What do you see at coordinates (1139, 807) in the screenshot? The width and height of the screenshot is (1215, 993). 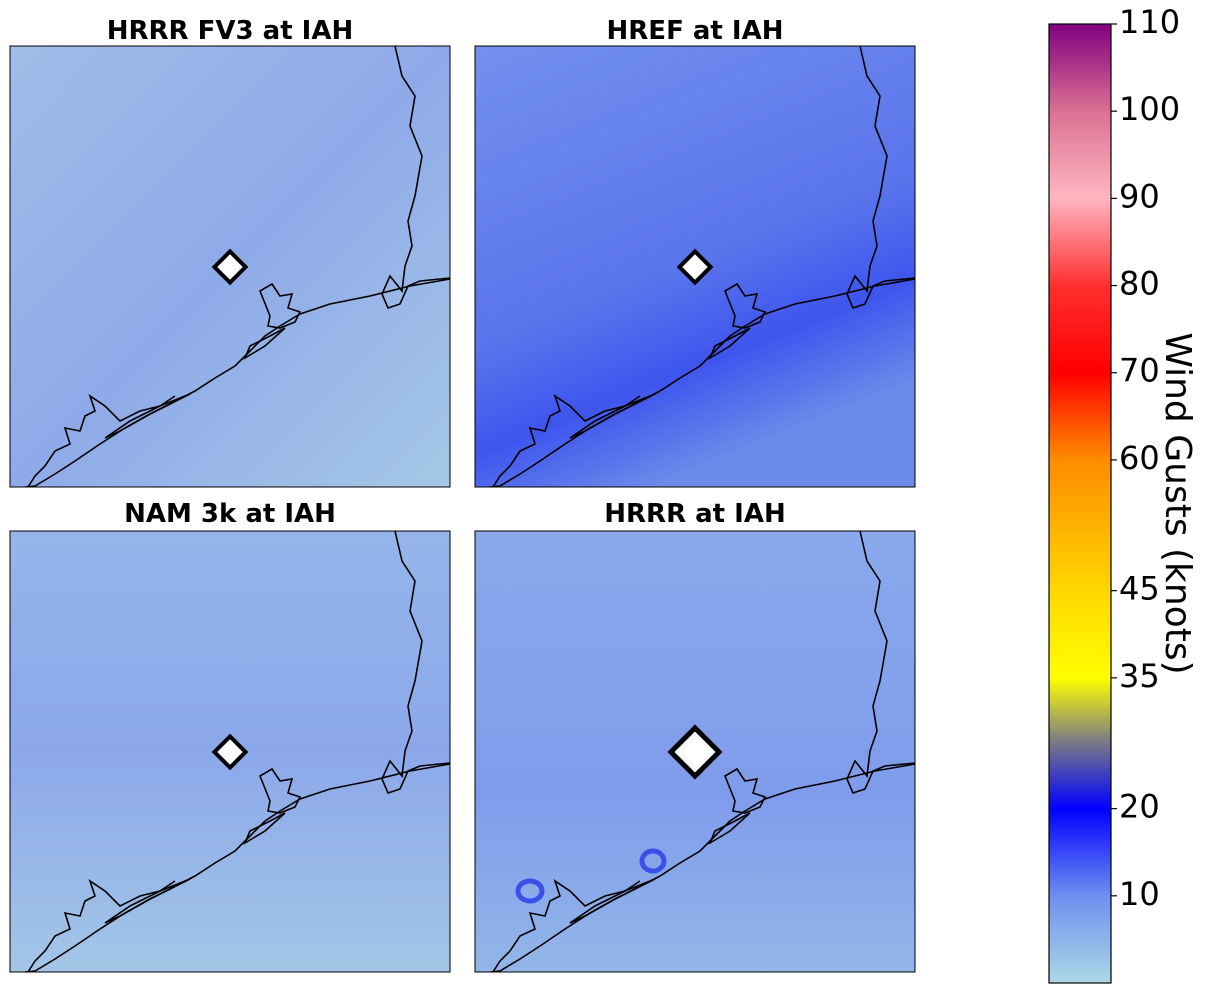 I see `tick-label: 20` at bounding box center [1139, 807].